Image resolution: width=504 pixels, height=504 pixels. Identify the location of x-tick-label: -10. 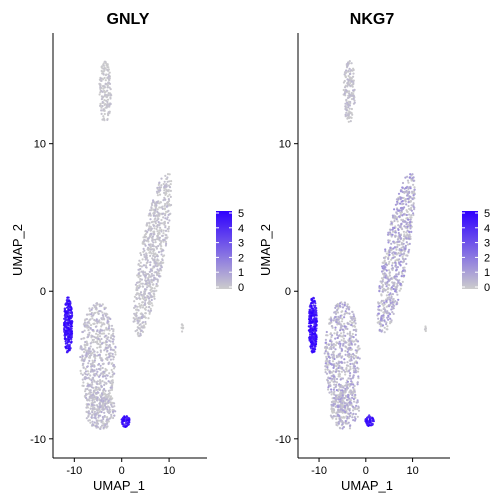
(74, 471).